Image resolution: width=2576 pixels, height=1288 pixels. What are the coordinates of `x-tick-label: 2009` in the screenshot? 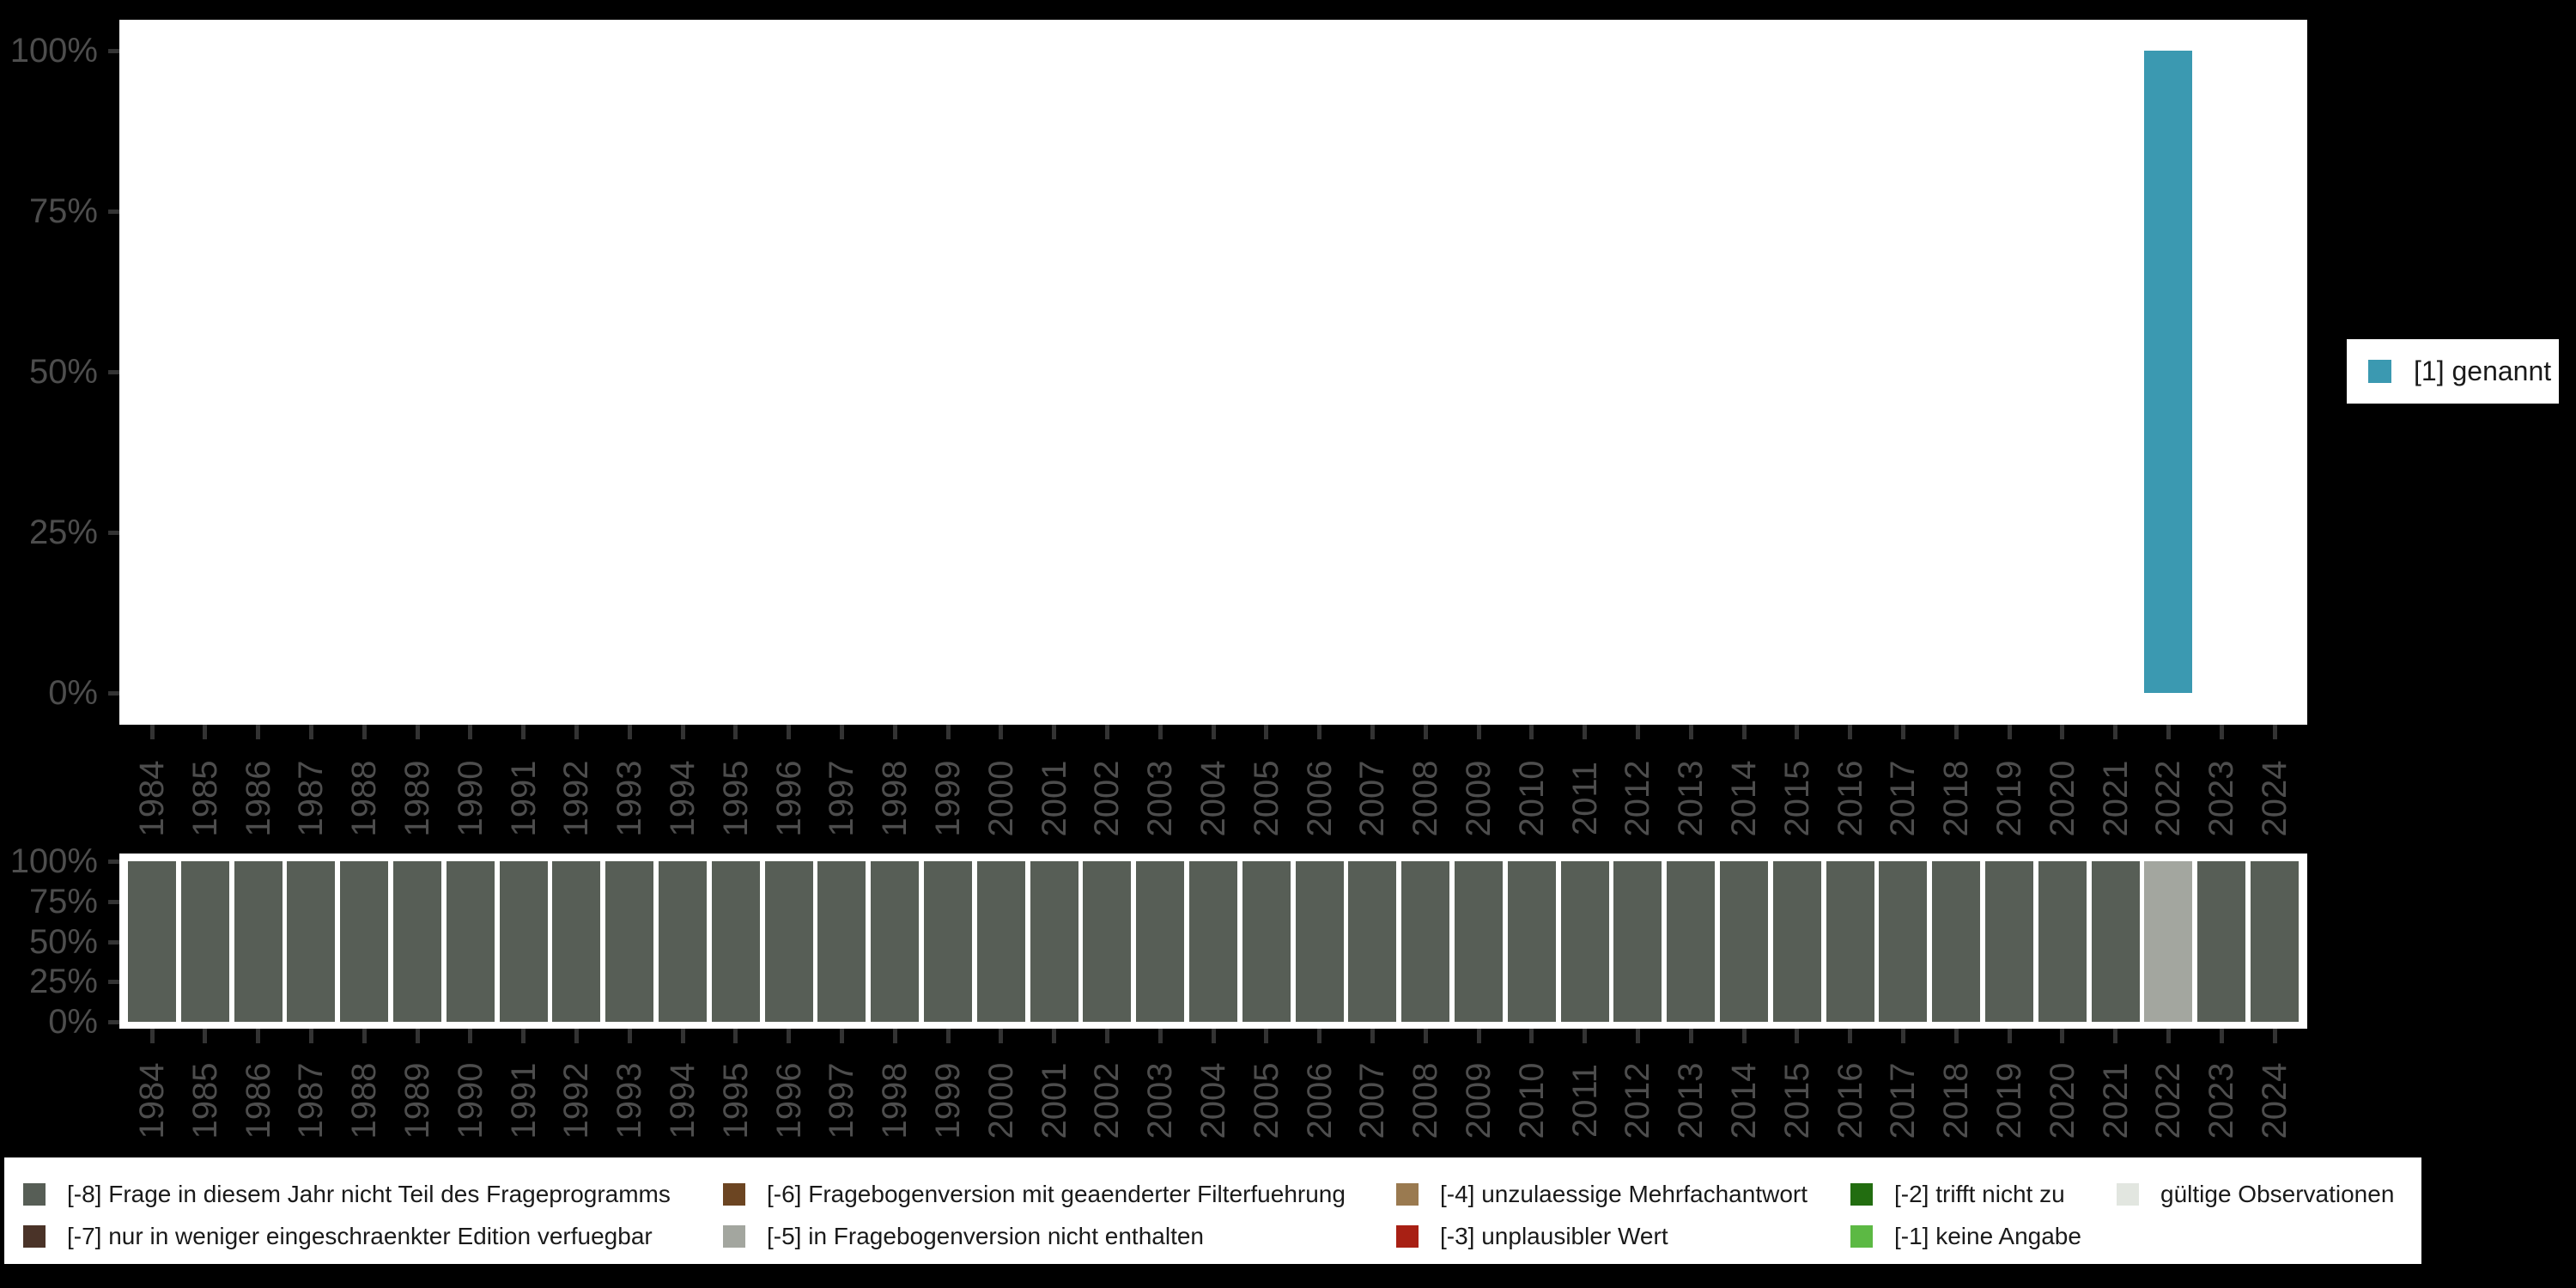 It's located at (1479, 1100).